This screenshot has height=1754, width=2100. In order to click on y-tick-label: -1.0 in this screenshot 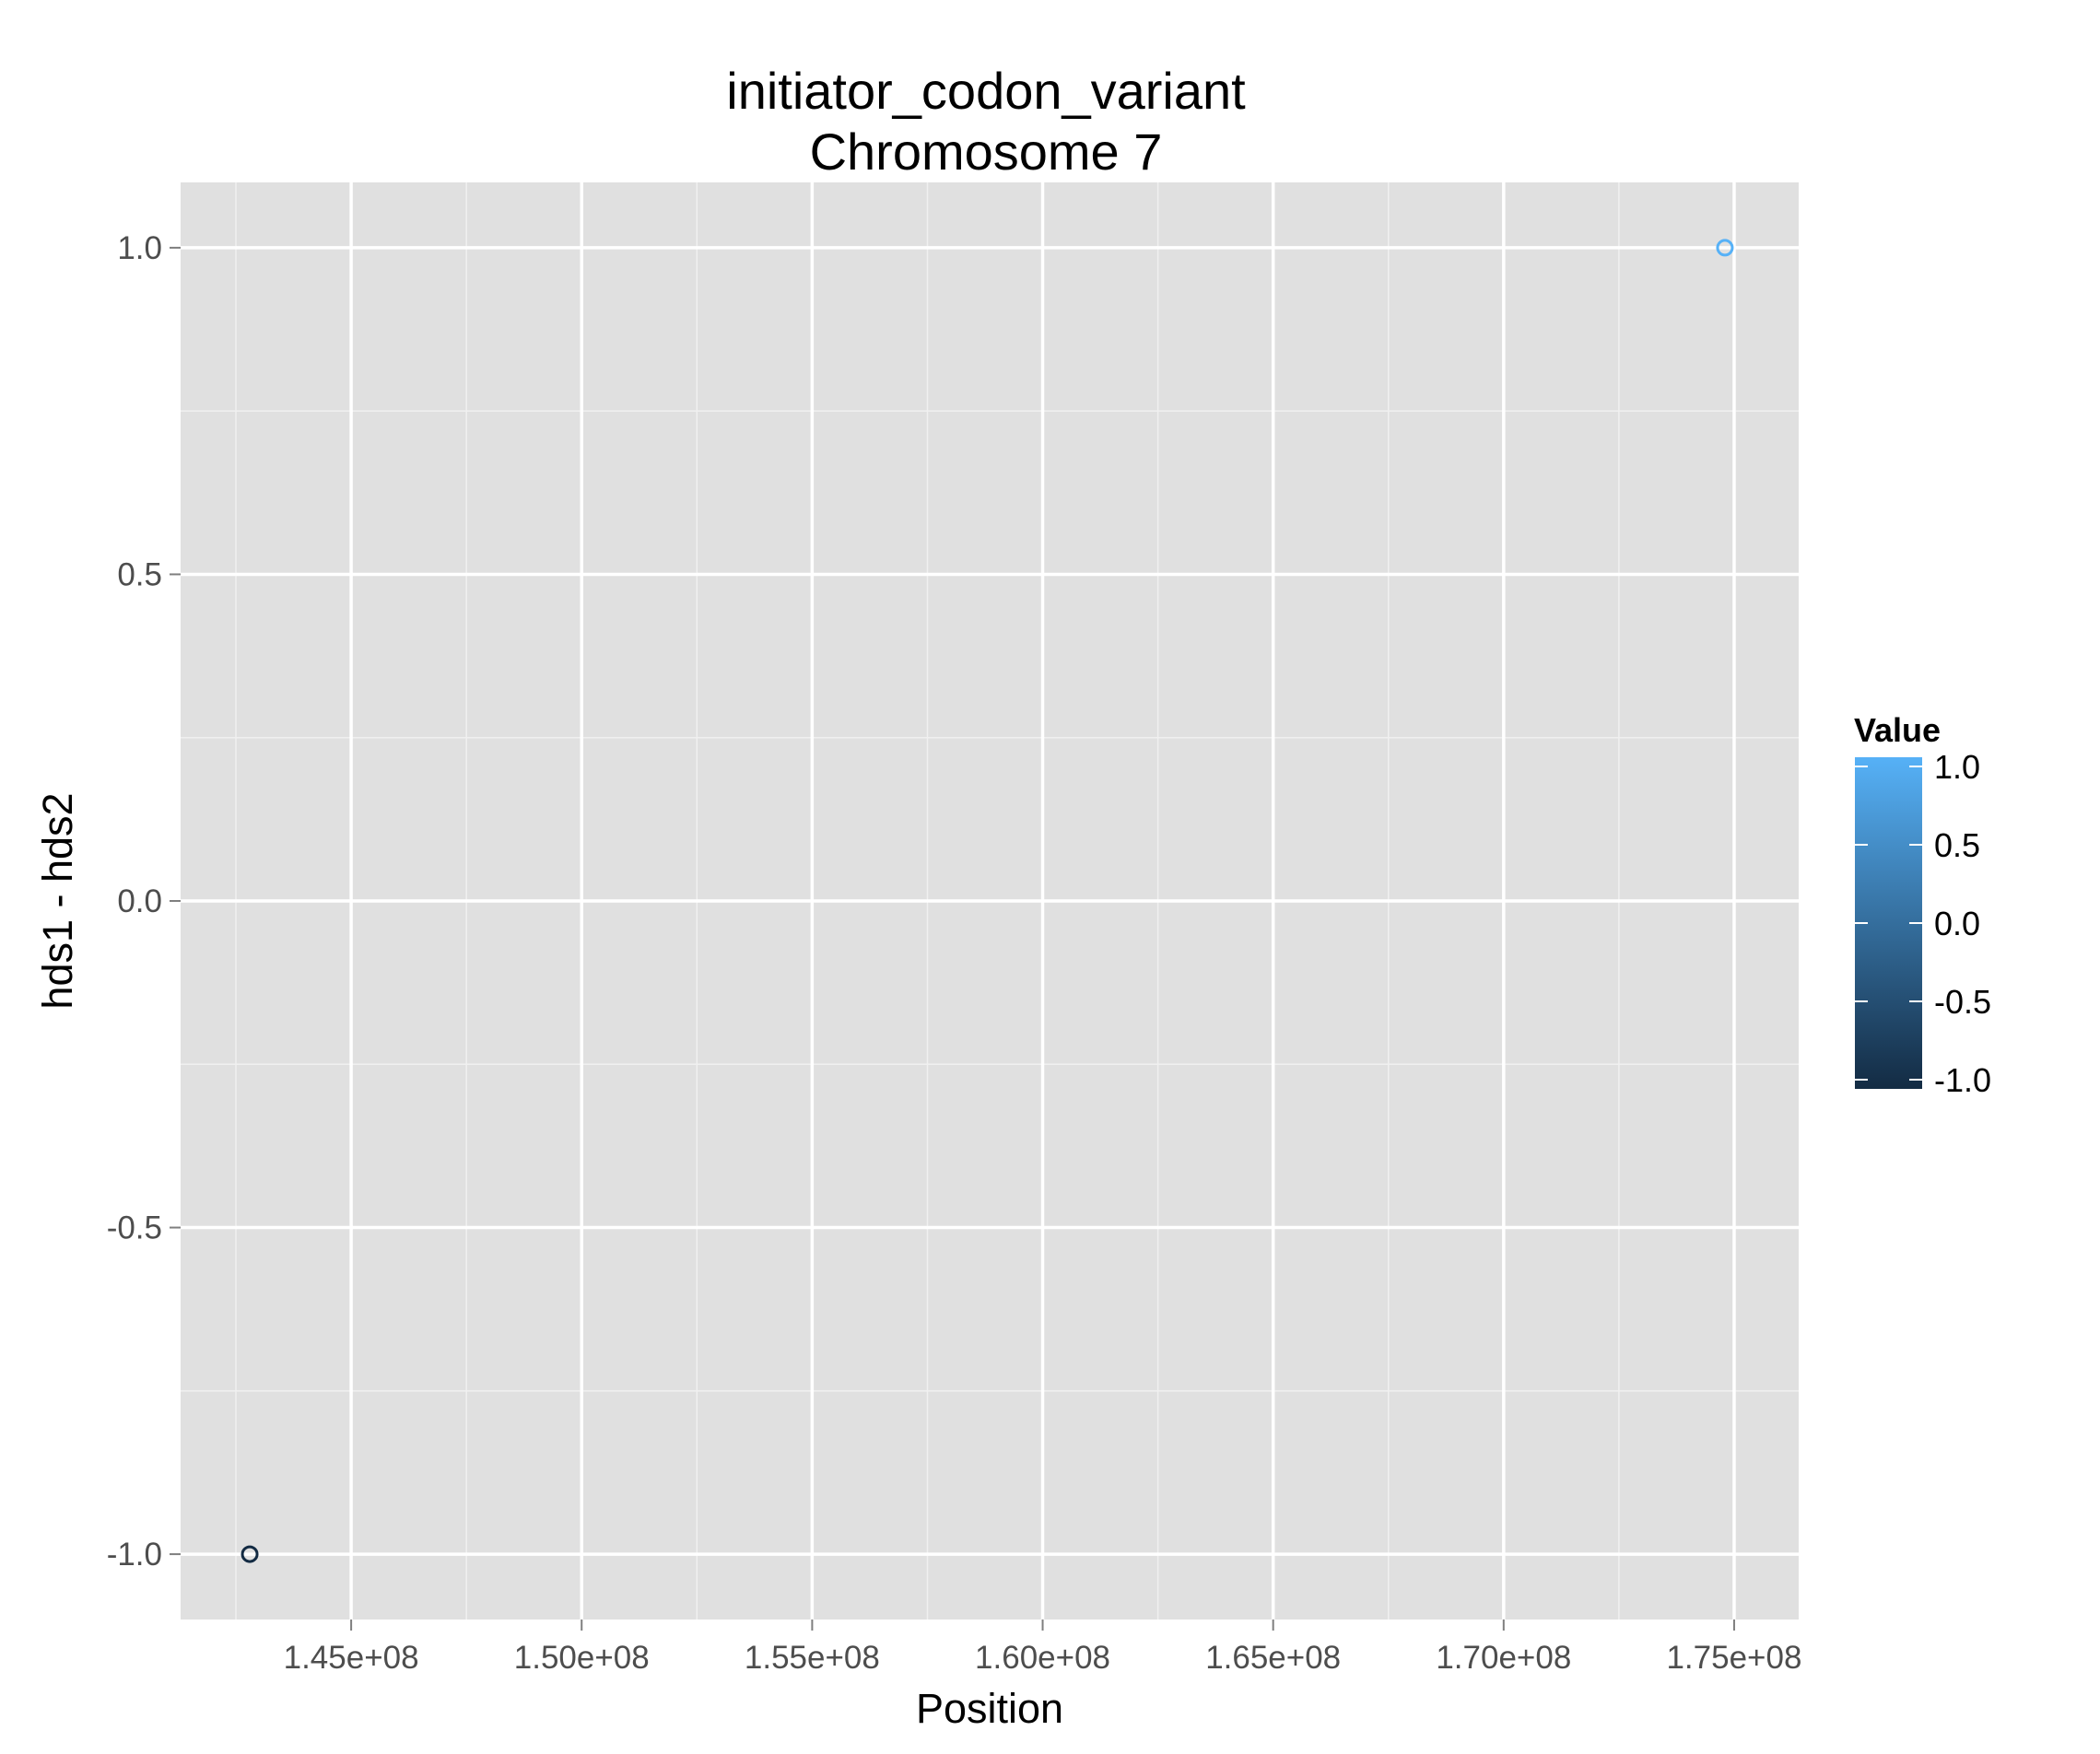, I will do `click(135, 1555)`.